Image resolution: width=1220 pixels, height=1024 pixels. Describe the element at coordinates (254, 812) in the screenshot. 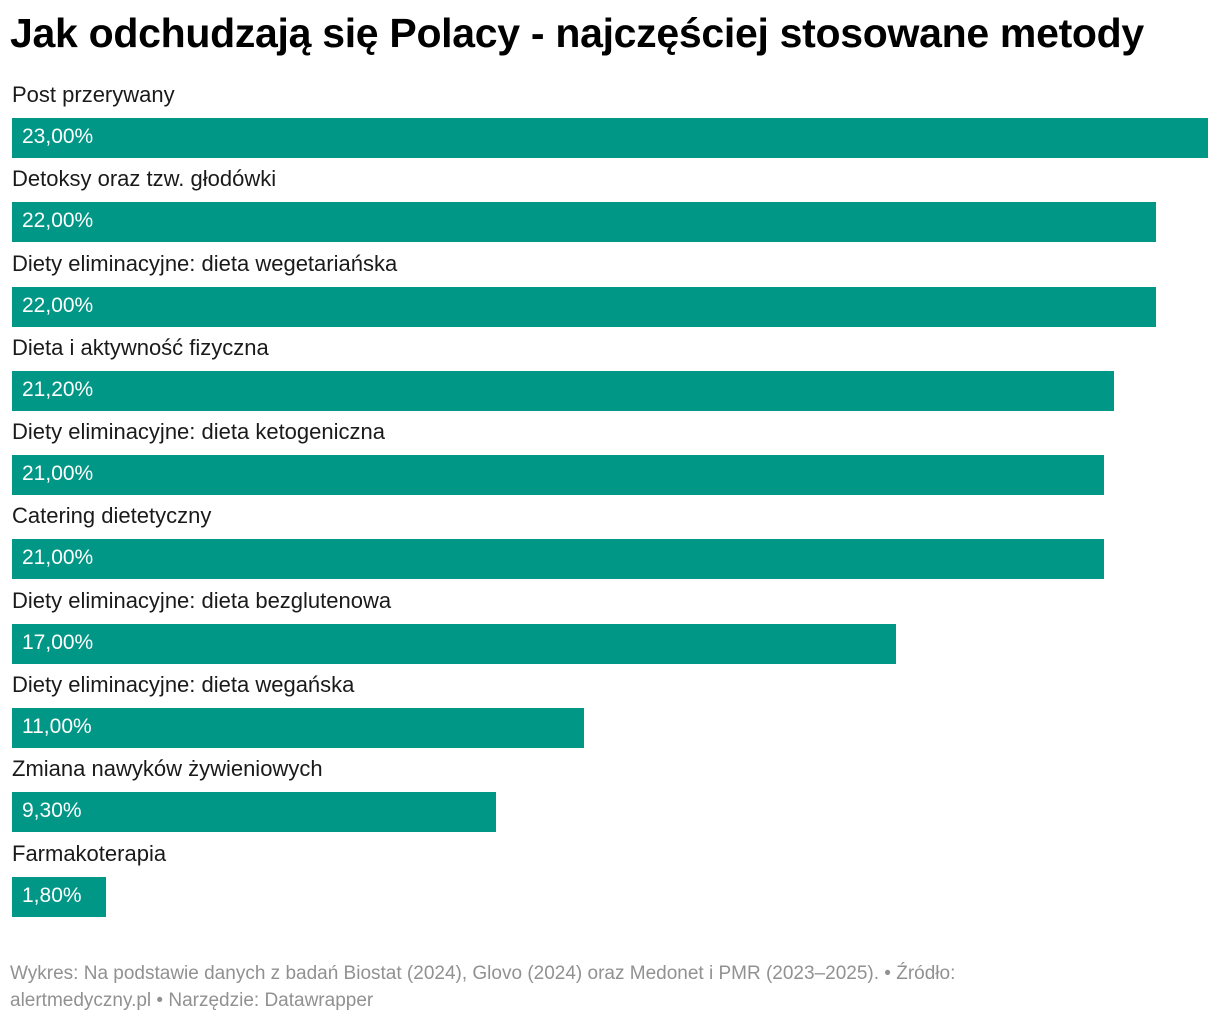

I see `bar: 9,30%` at that location.